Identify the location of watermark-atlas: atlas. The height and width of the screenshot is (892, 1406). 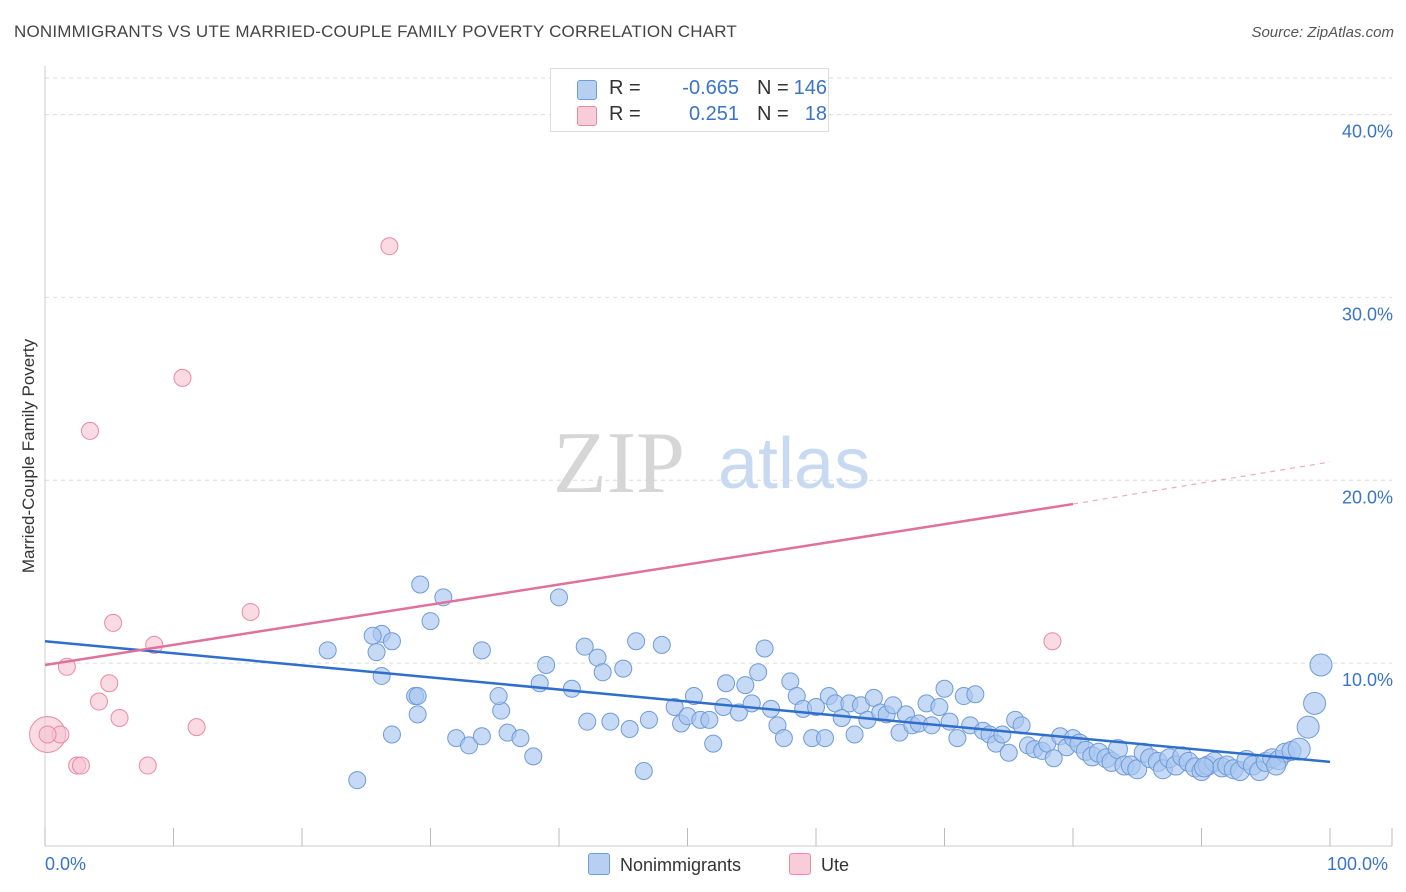
(794, 464).